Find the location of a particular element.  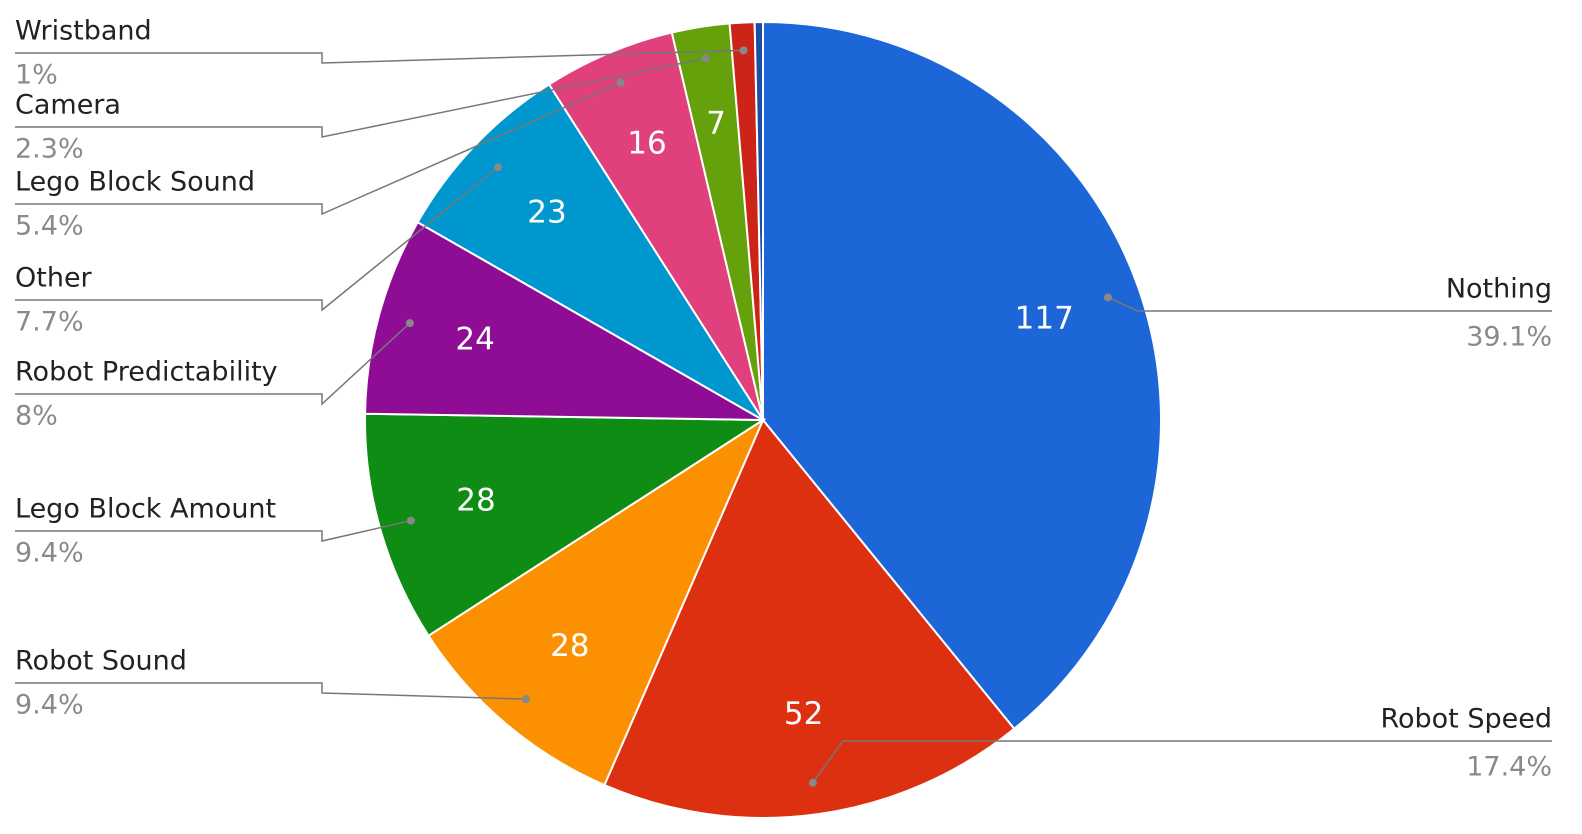

legend-label: Wristband is located at coordinates (83, 31).